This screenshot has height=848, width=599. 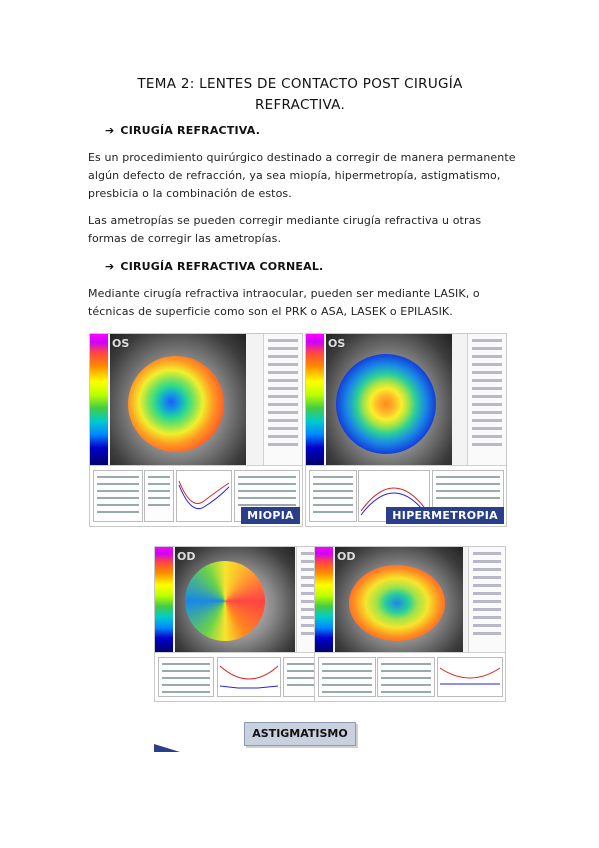 What do you see at coordinates (300, 105) in the screenshot?
I see `title-line-2: REFRACTIVA.` at bounding box center [300, 105].